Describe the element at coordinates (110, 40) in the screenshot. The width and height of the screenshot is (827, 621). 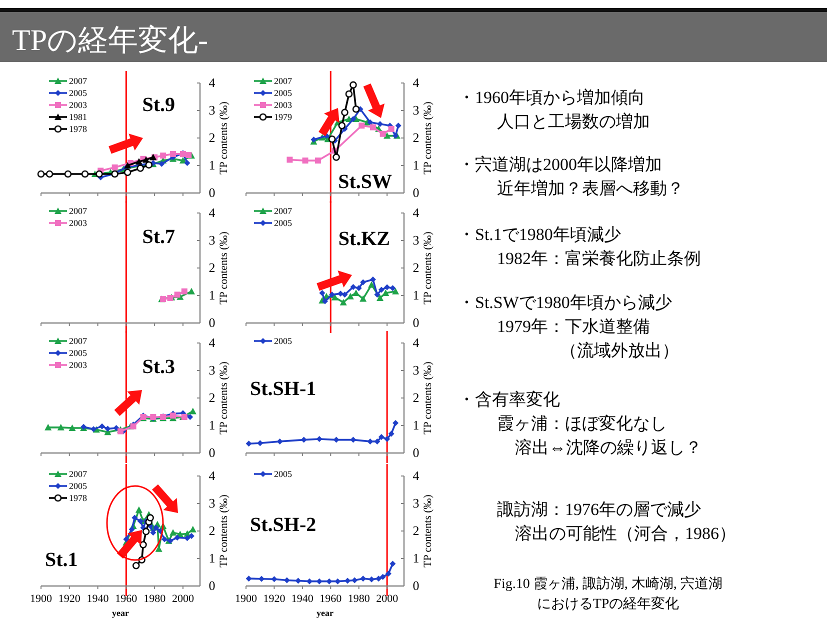
I see `text: TPの経年変化-` at that location.